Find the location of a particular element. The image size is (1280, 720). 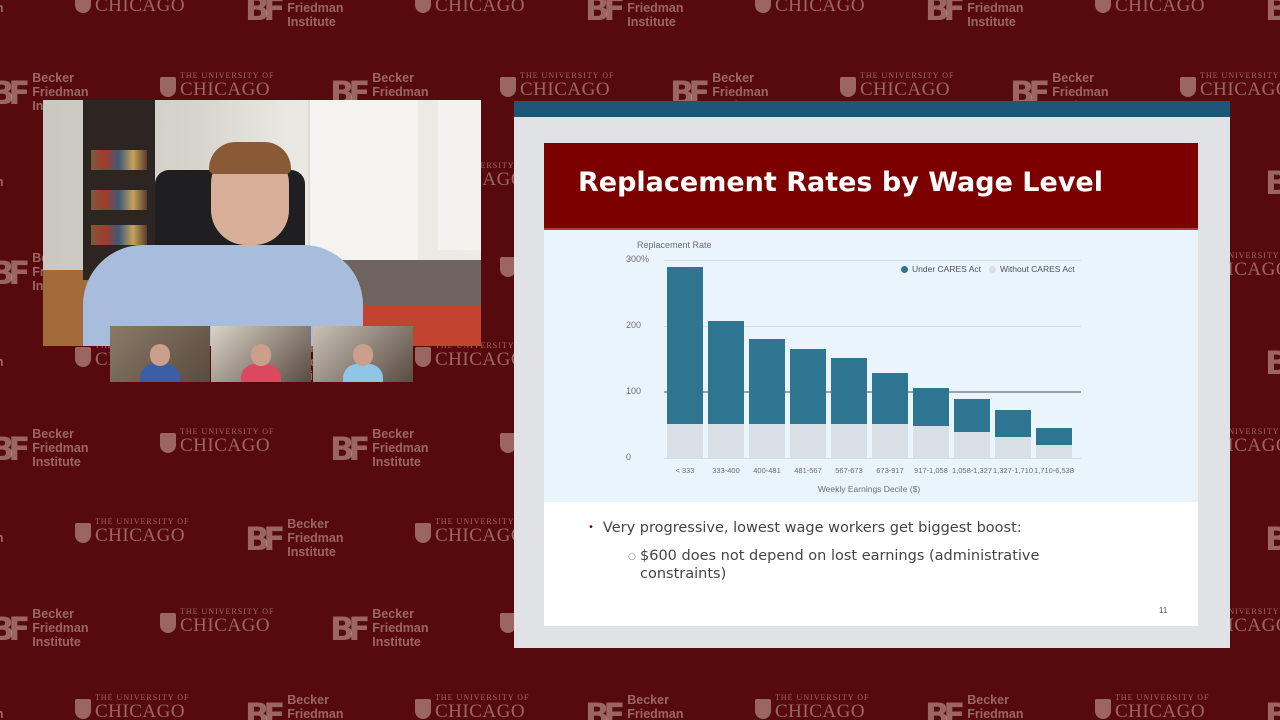

slide-title: Replacement Rates by Wage Level is located at coordinates (840, 182).